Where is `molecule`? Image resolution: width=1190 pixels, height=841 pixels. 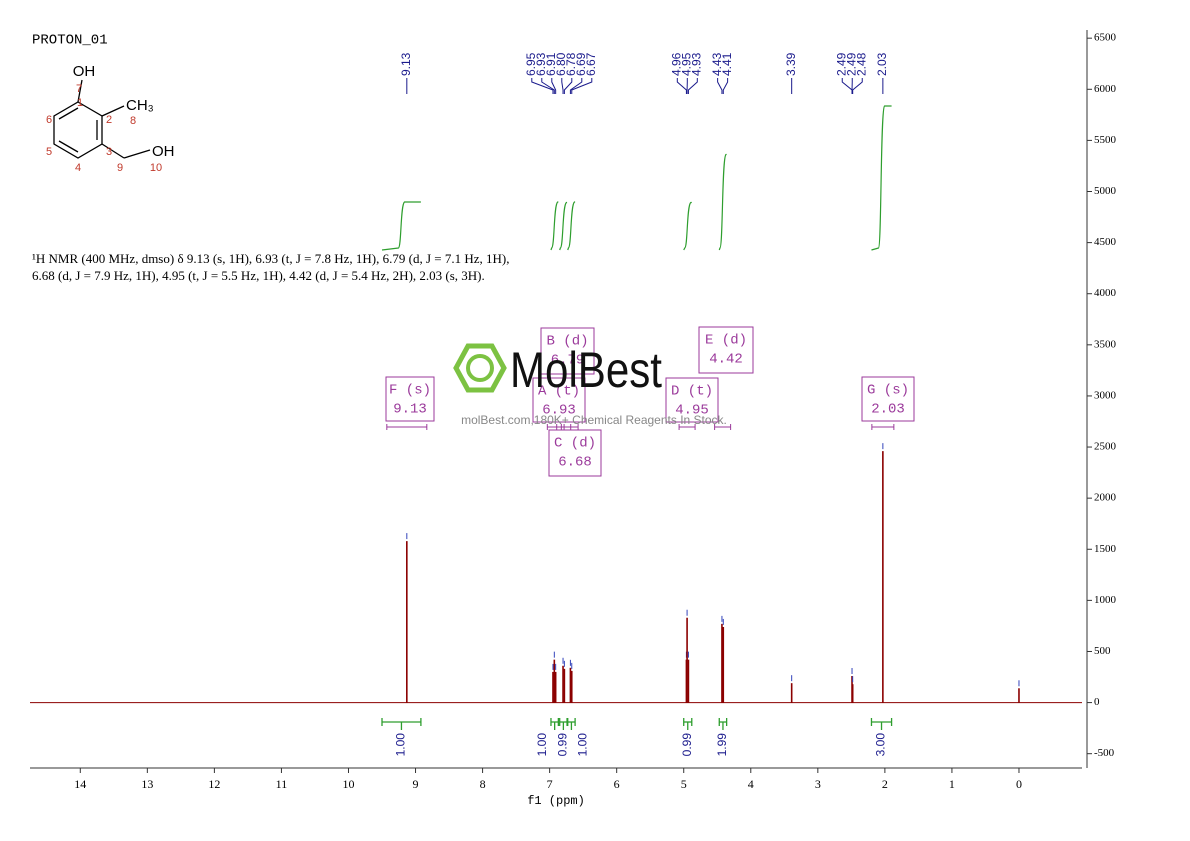
molecule is located at coordinates (102, 119).